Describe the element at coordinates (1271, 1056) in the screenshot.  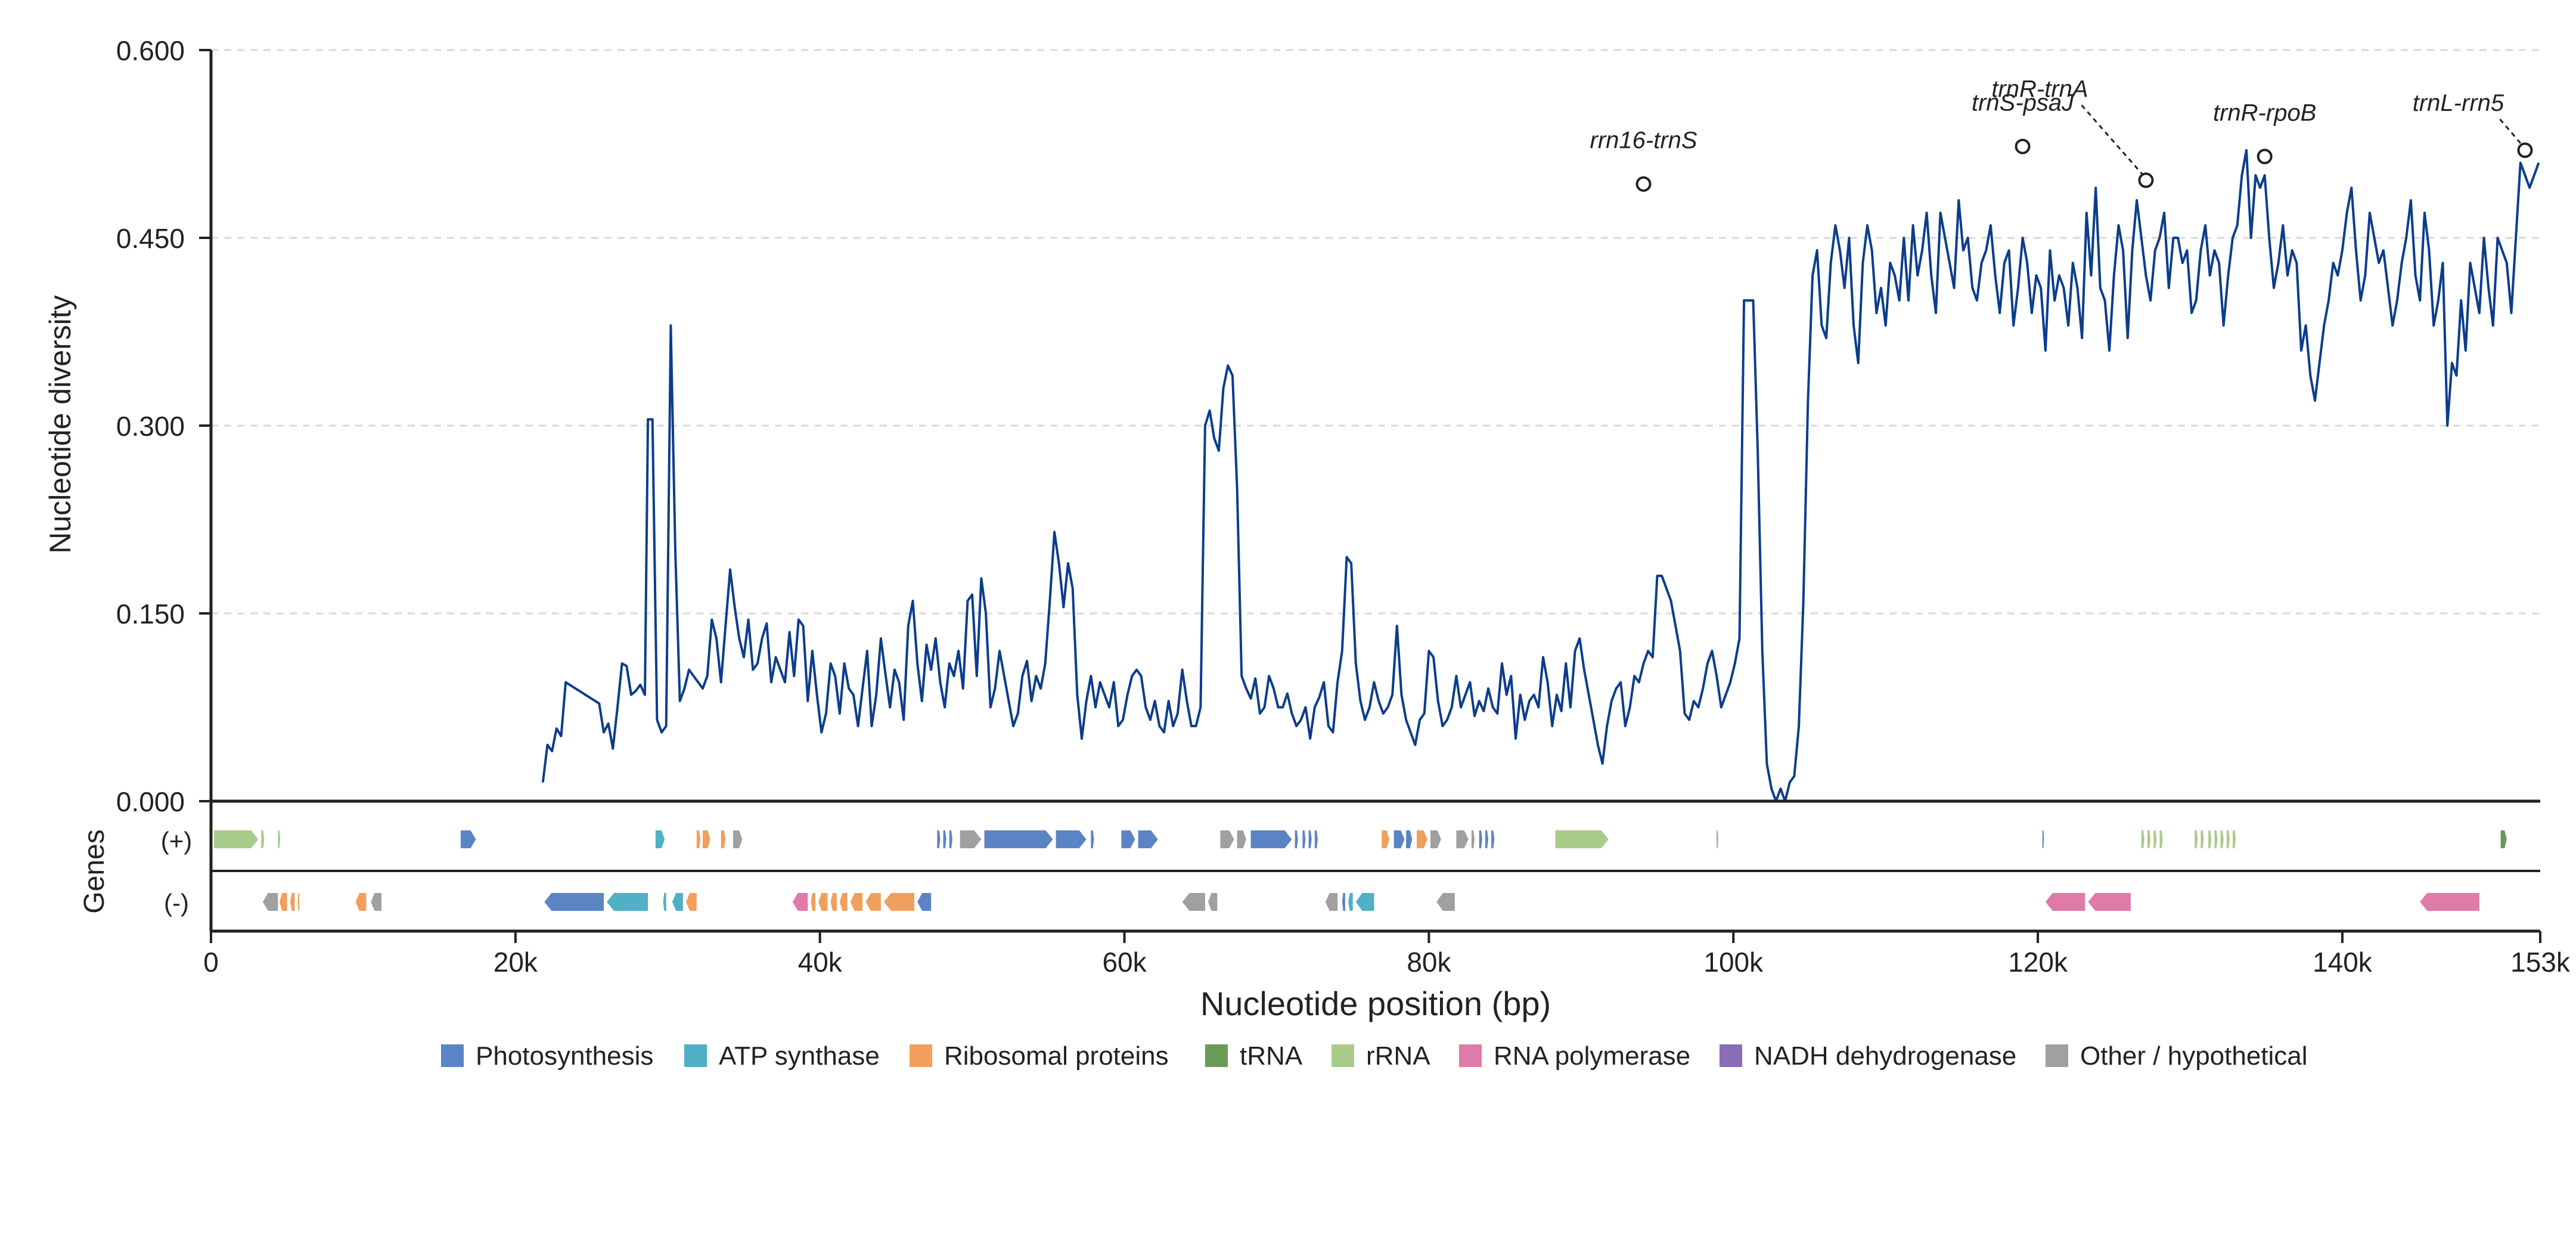
I see `legend-label: tRNA` at that location.